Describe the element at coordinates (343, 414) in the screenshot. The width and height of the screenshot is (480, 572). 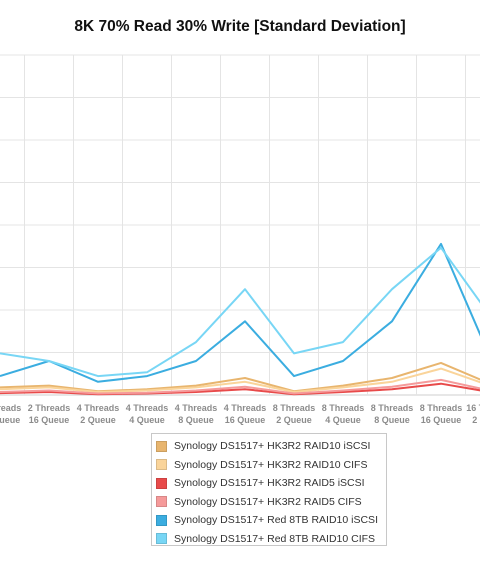
I see `x-tick-label: 8 Threads 4 Queue` at that location.